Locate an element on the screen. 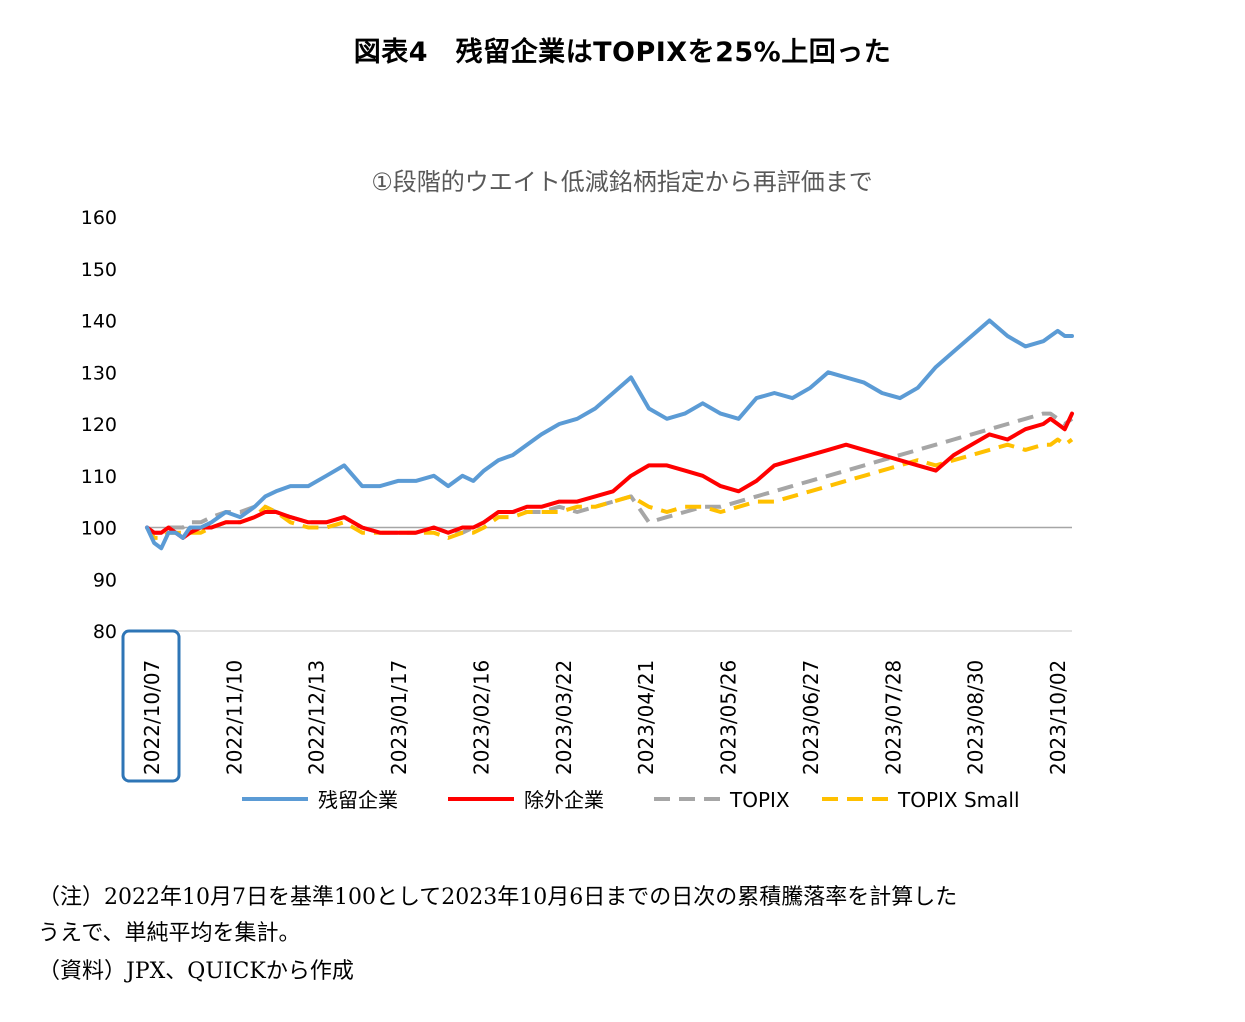  x-tick-label: 2023/03/22 is located at coordinates (564, 717).